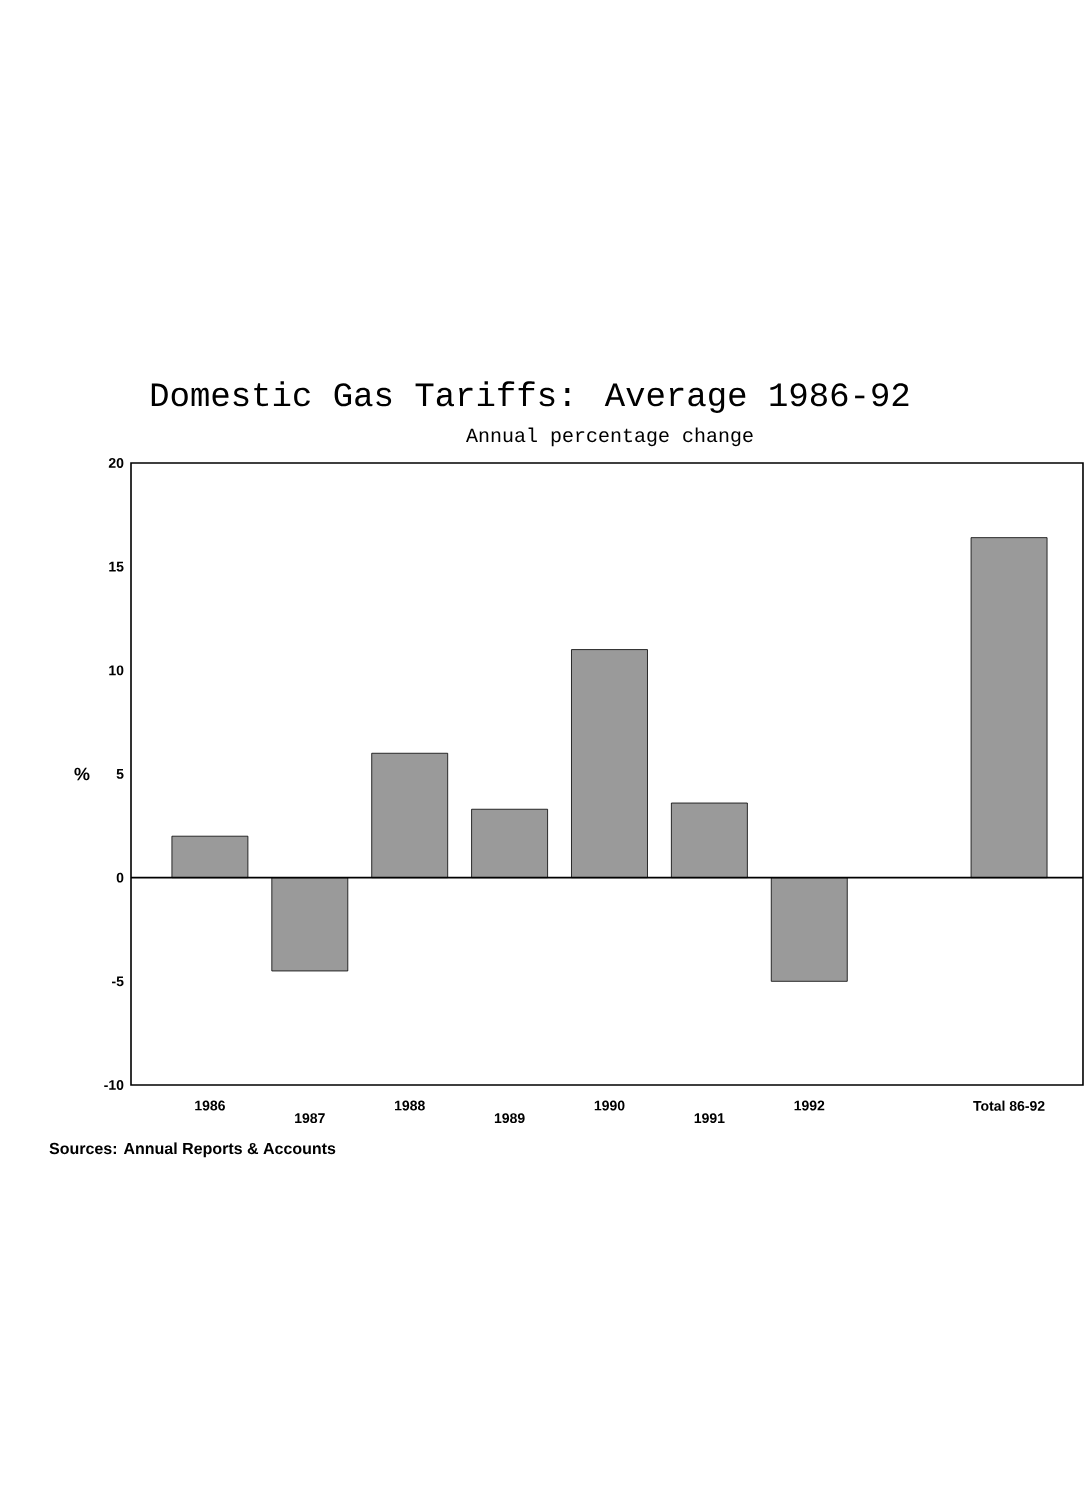 The height and width of the screenshot is (1510, 1086). Describe the element at coordinates (116, 463) in the screenshot. I see `y-tick-label: 20` at that location.